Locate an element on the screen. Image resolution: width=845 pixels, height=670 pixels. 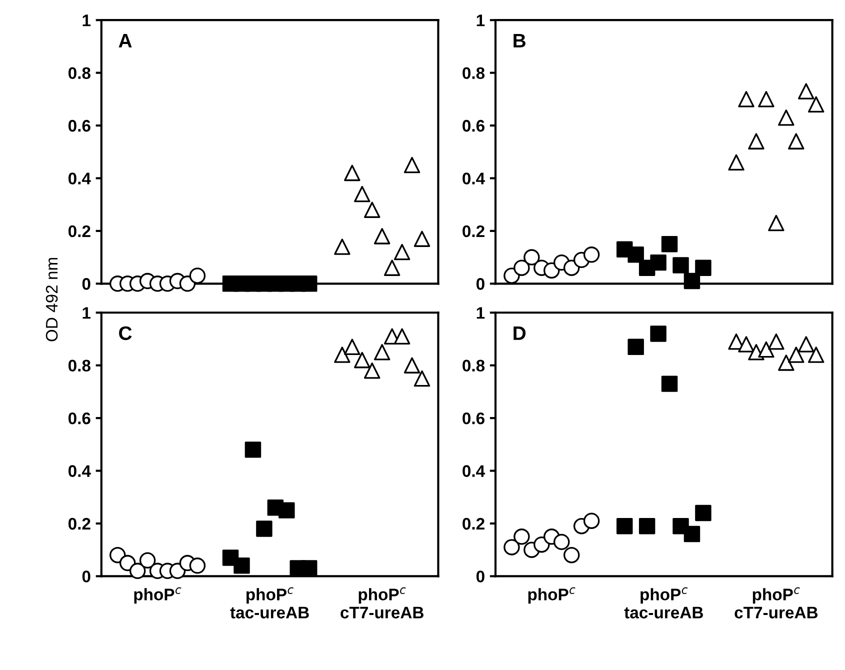
text: A is located at coordinates (125, 41).